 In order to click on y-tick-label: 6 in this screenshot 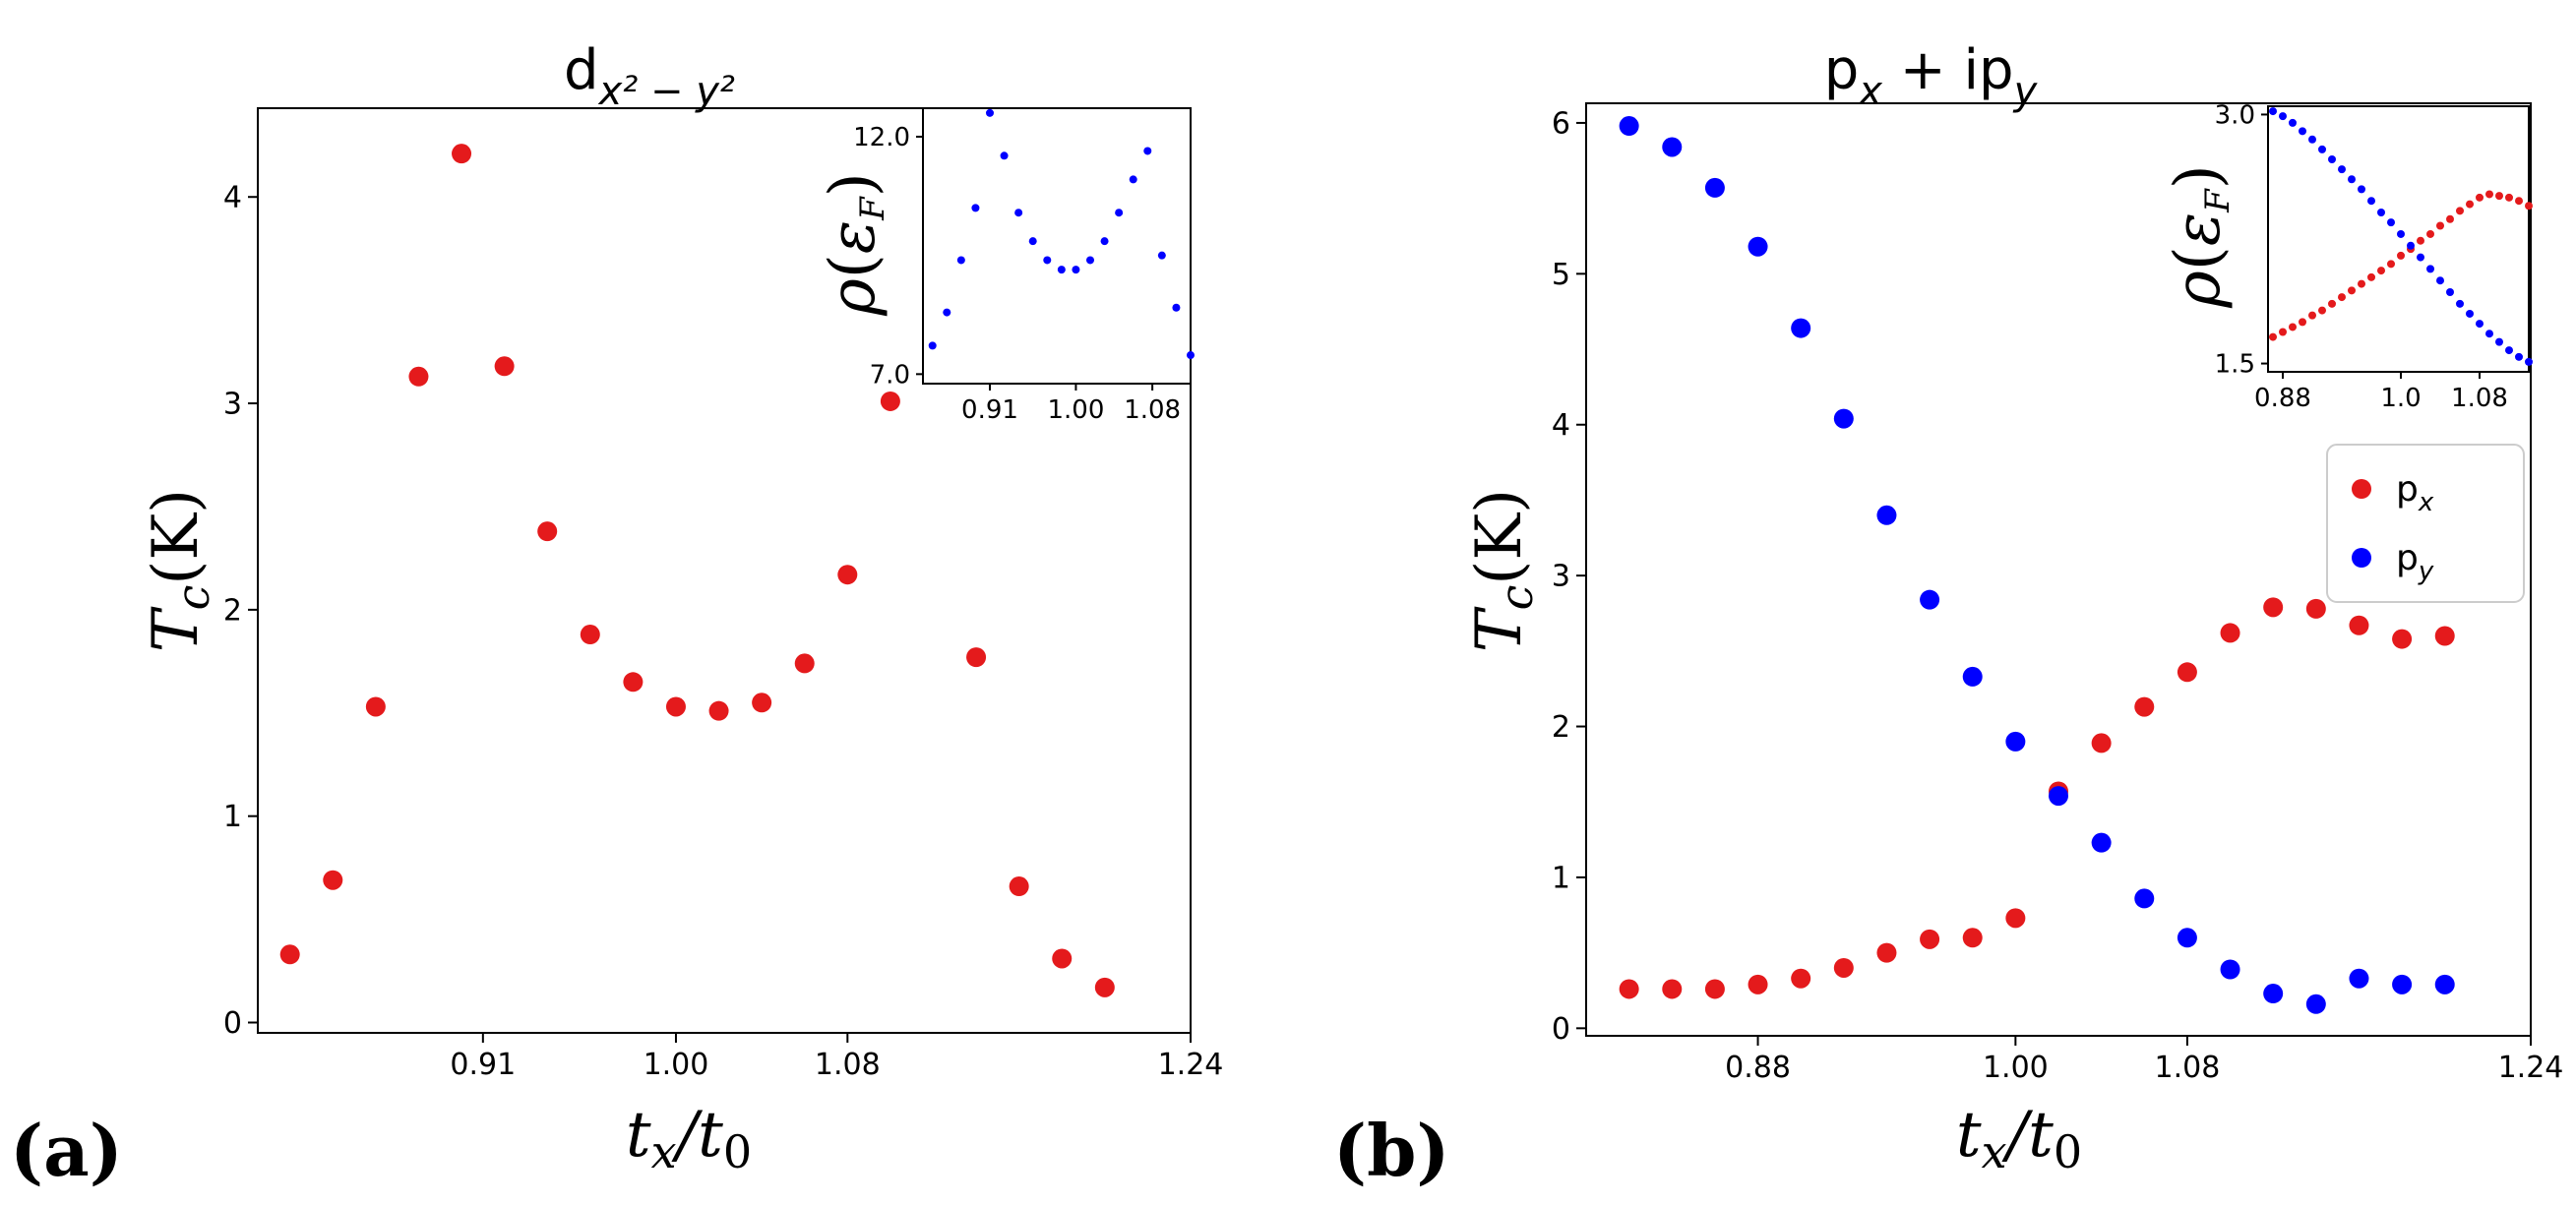, I will do `click(1561, 123)`.